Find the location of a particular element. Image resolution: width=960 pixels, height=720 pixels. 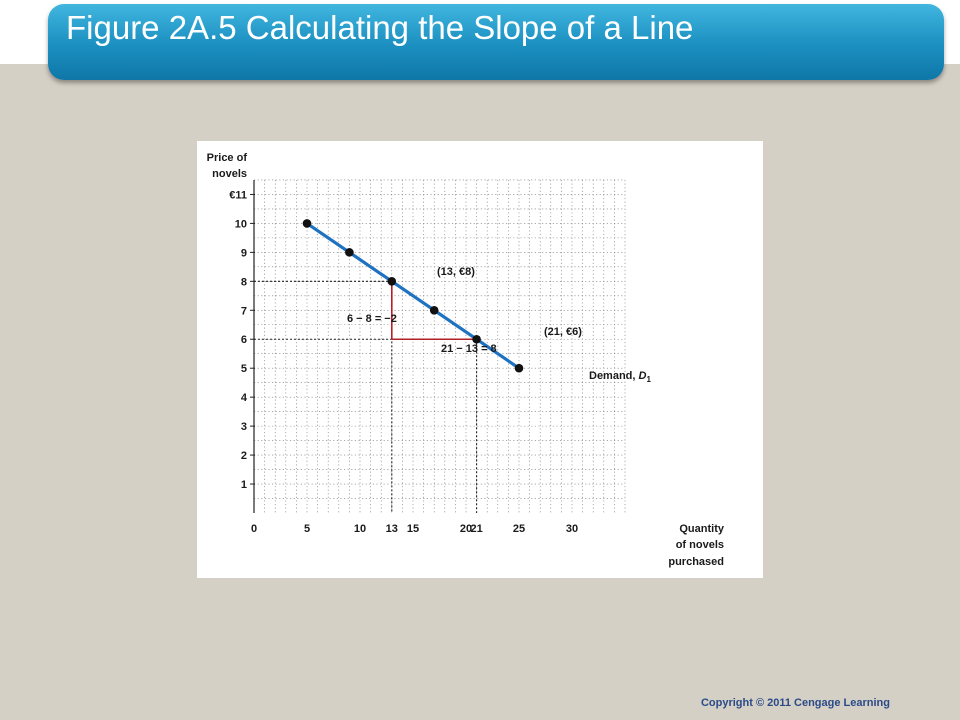

demand-curve-line is located at coordinates (413, 295).